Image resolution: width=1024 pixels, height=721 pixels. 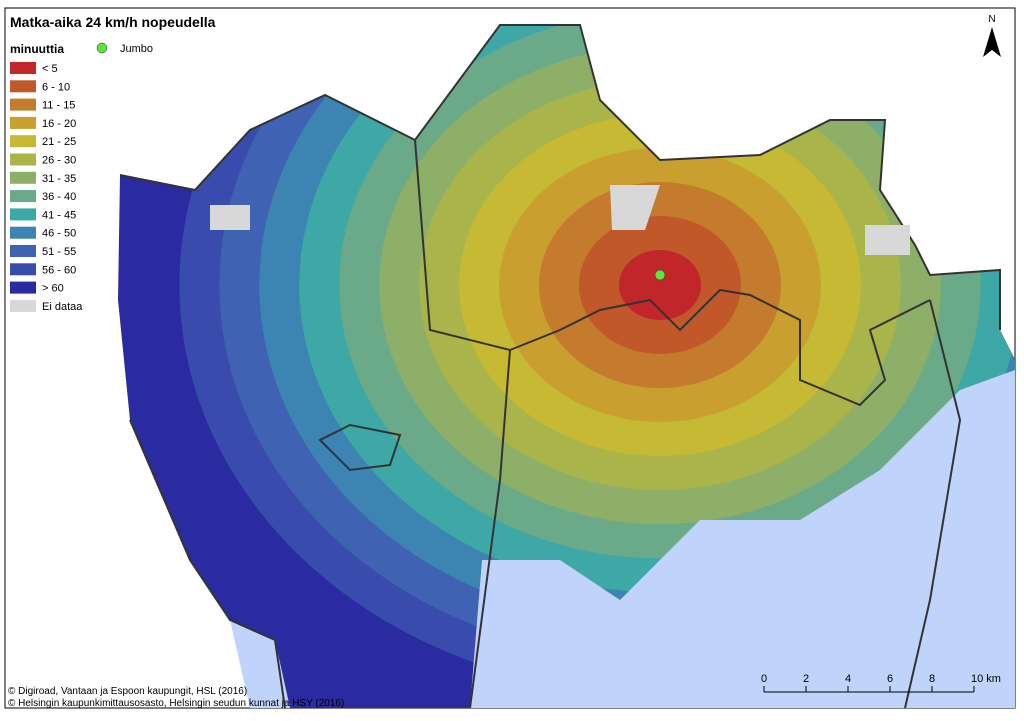 I want to click on legend-label: 56 - 60, so click(x=59, y=270).